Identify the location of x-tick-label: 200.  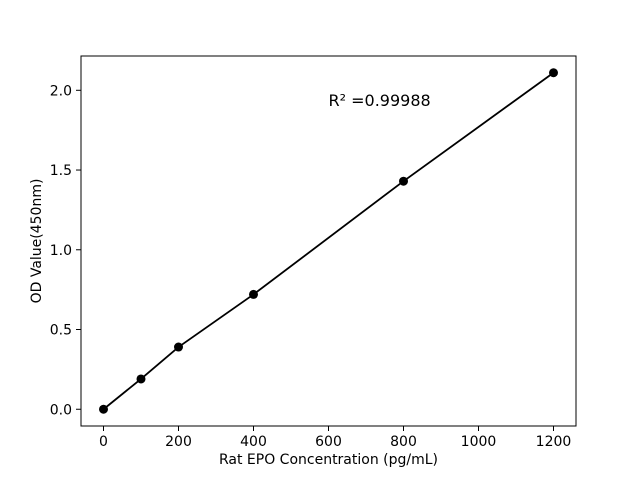
(178, 442).